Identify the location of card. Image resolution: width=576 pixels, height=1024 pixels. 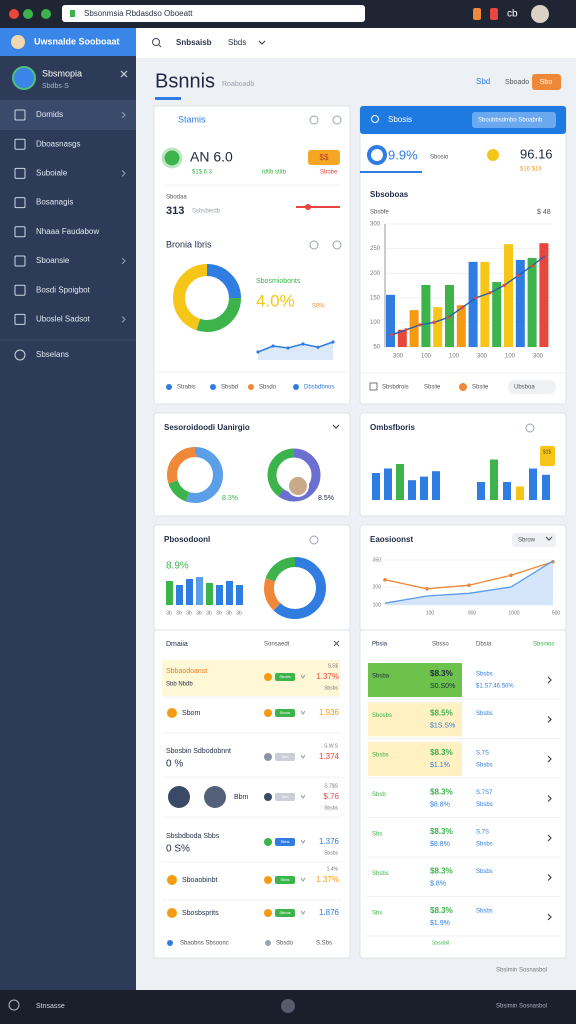
(252, 794).